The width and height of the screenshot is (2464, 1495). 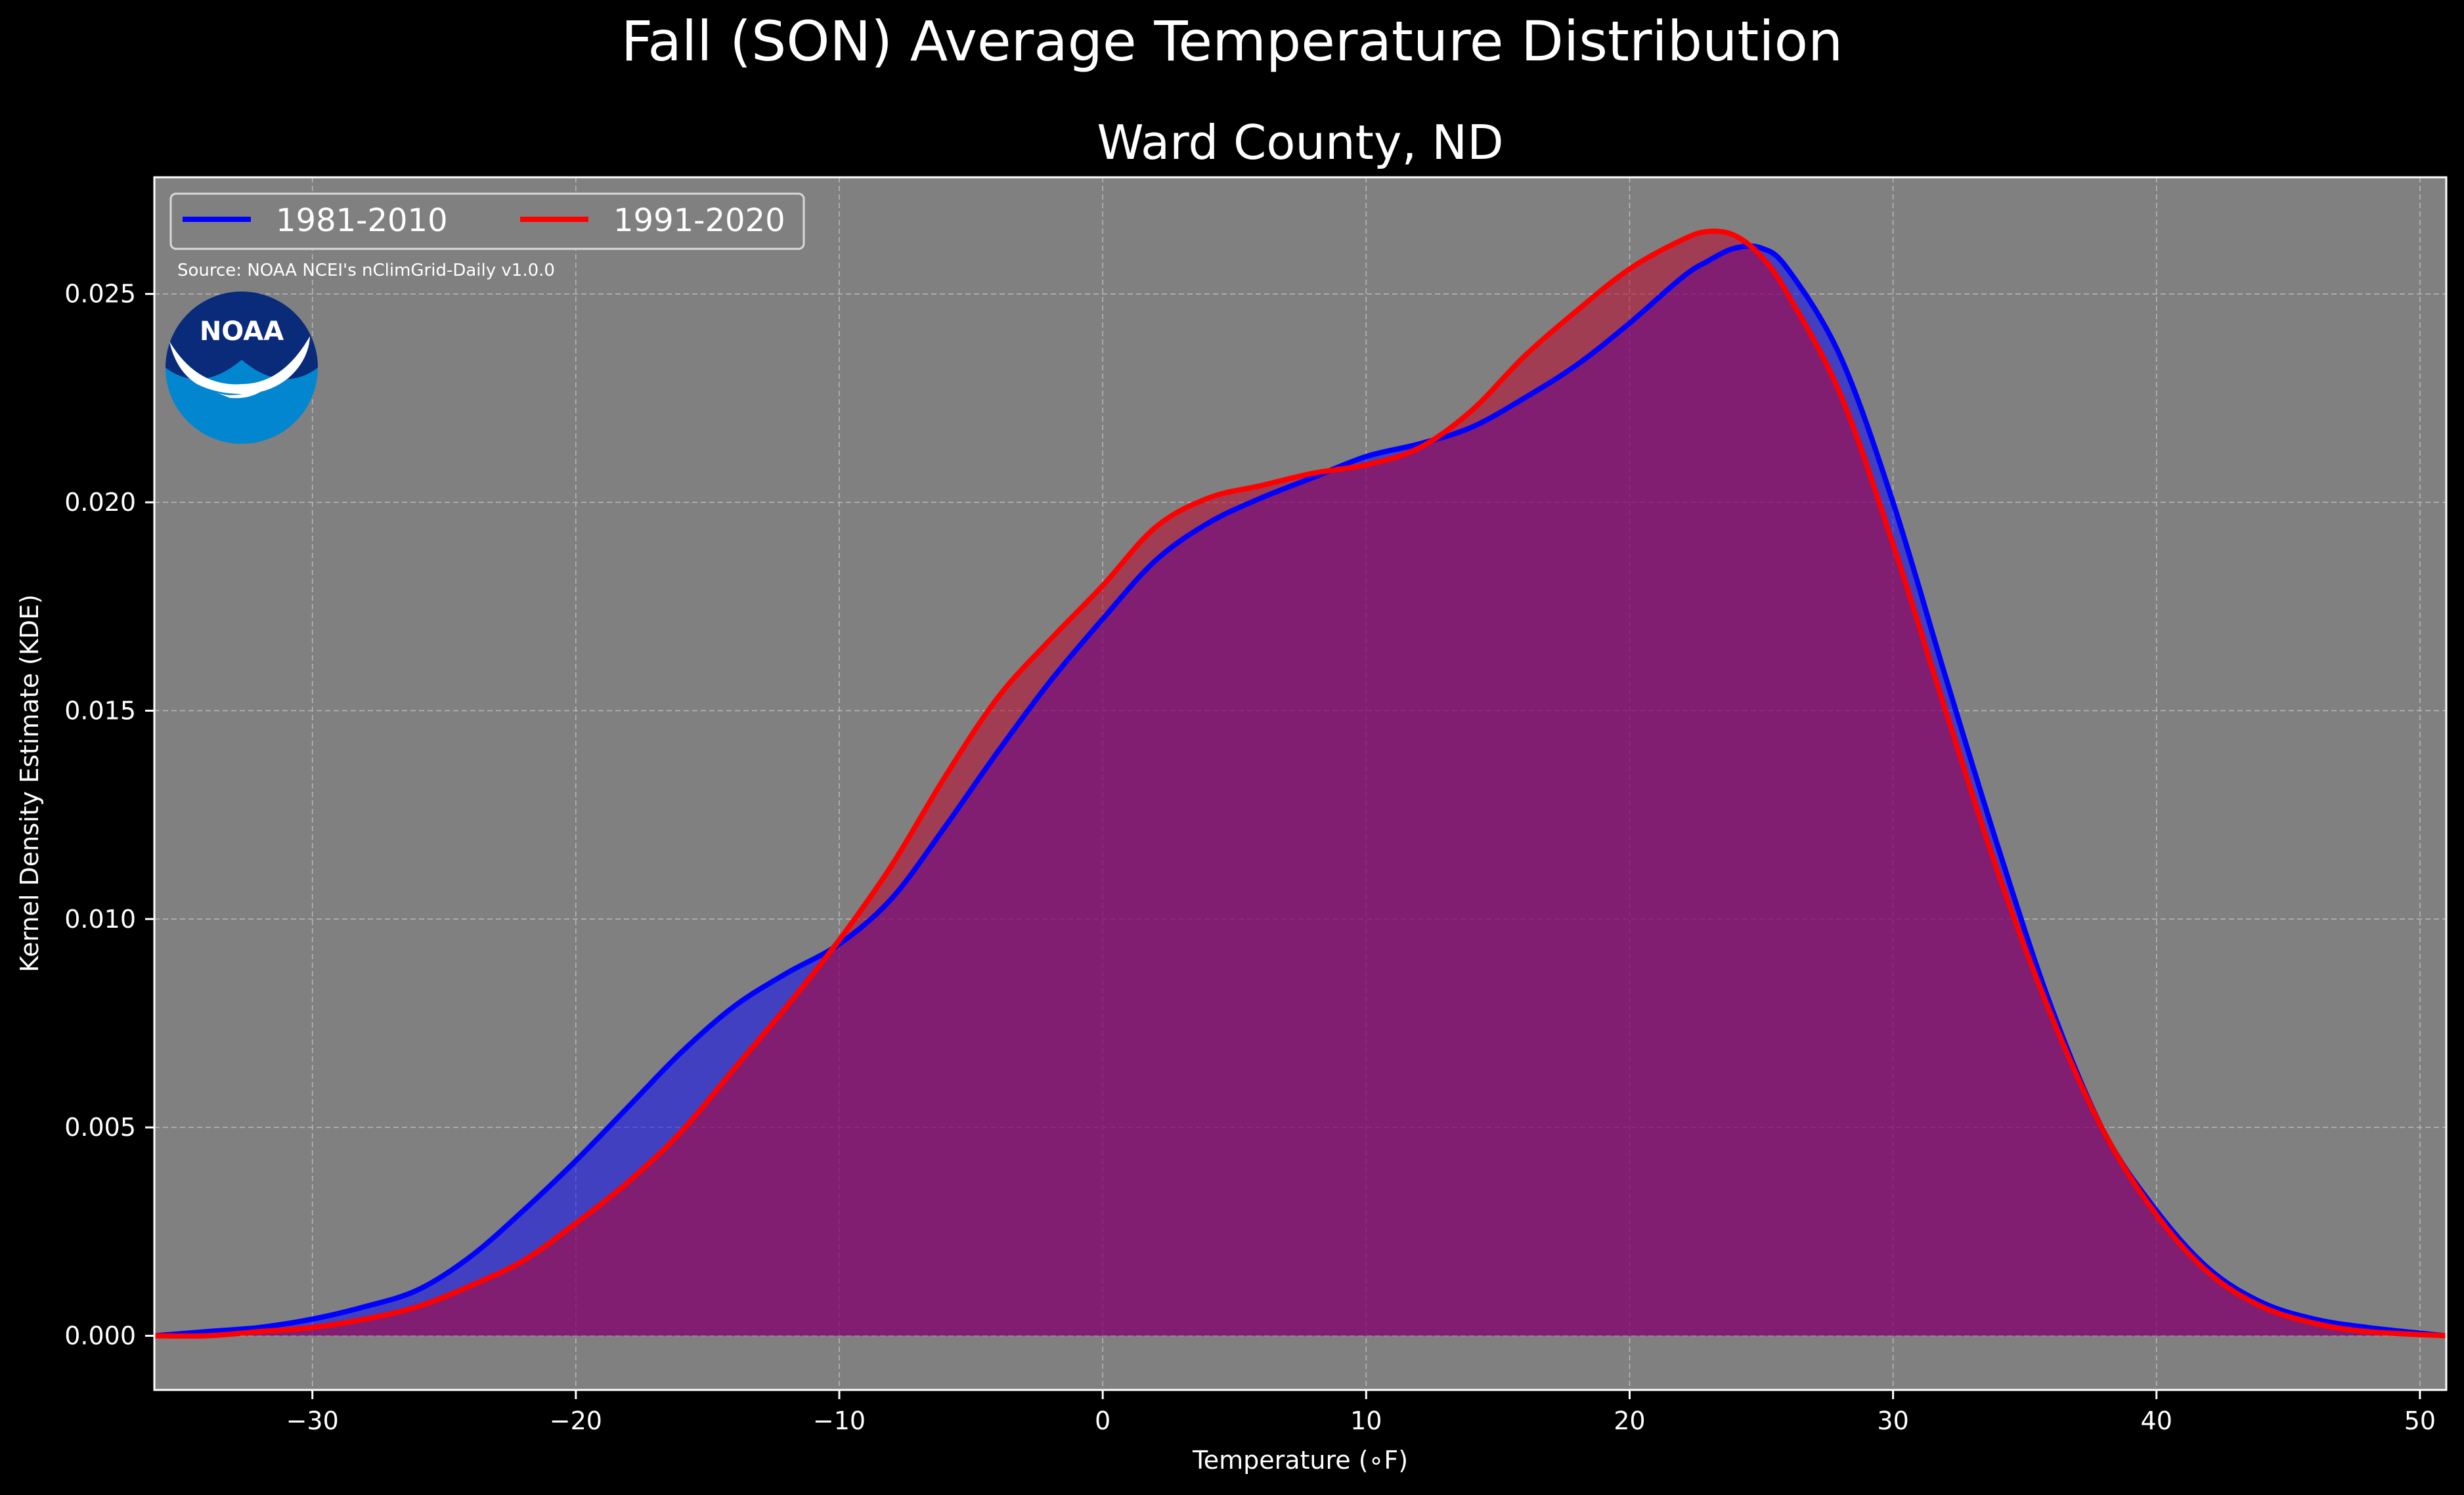 What do you see at coordinates (241, 368) in the screenshot?
I see `noaa-logo: NOAA` at bounding box center [241, 368].